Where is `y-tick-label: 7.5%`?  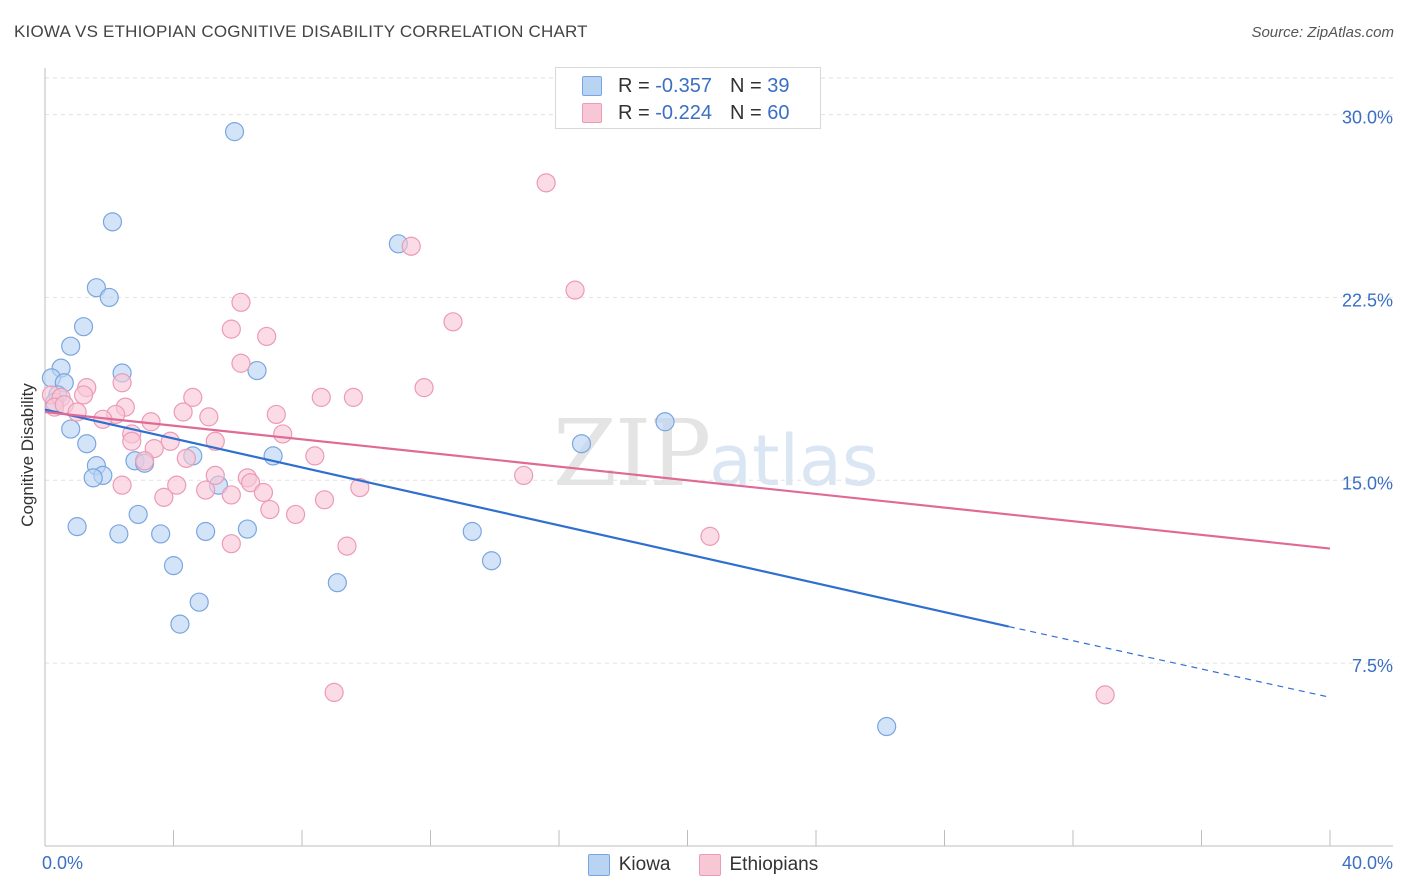 y-tick-label: 7.5% is located at coordinates (1372, 666).